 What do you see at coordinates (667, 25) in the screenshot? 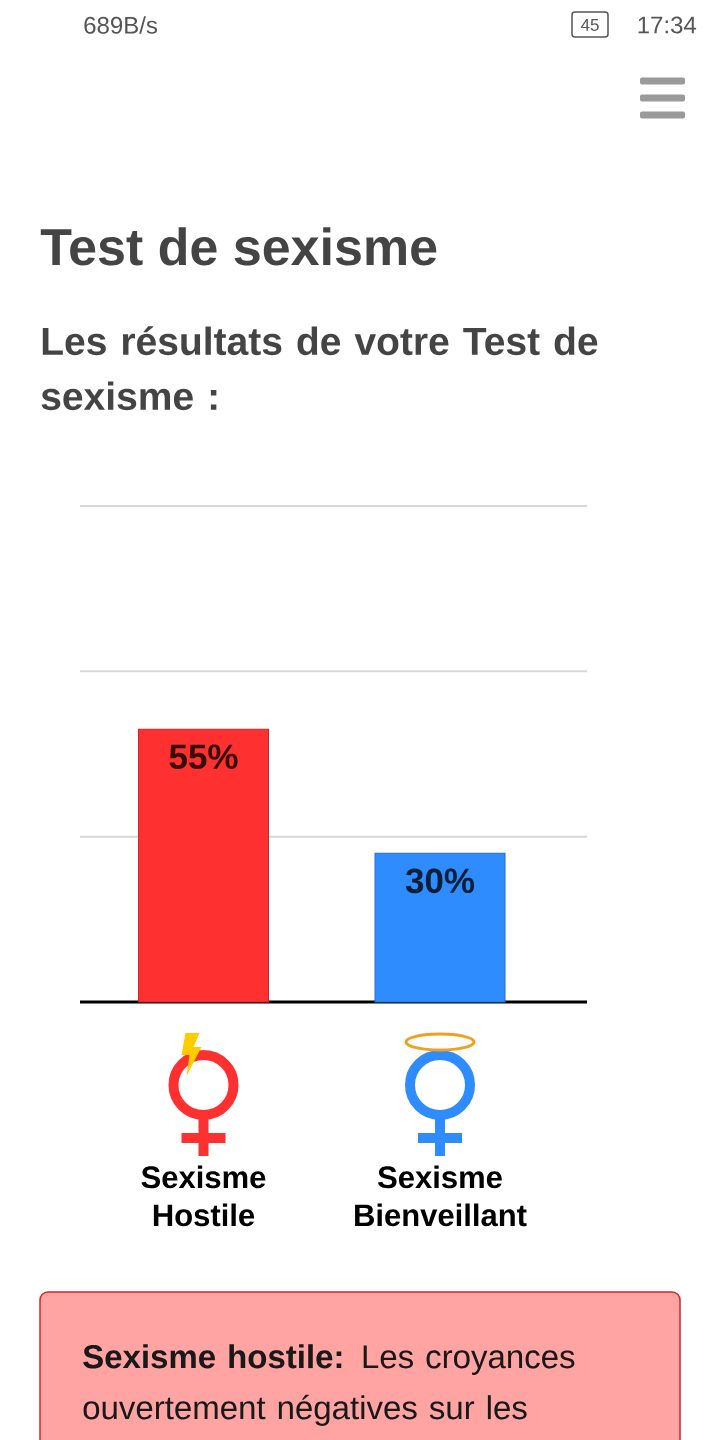
I see `text: 17:34` at bounding box center [667, 25].